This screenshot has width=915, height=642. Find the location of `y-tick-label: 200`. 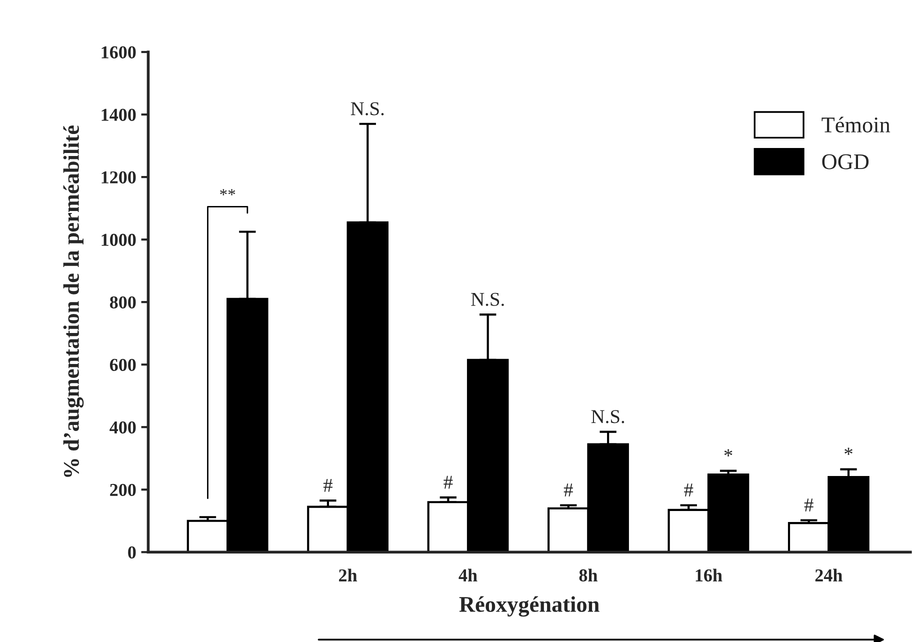

y-tick-label: 200 is located at coordinates (123, 490).